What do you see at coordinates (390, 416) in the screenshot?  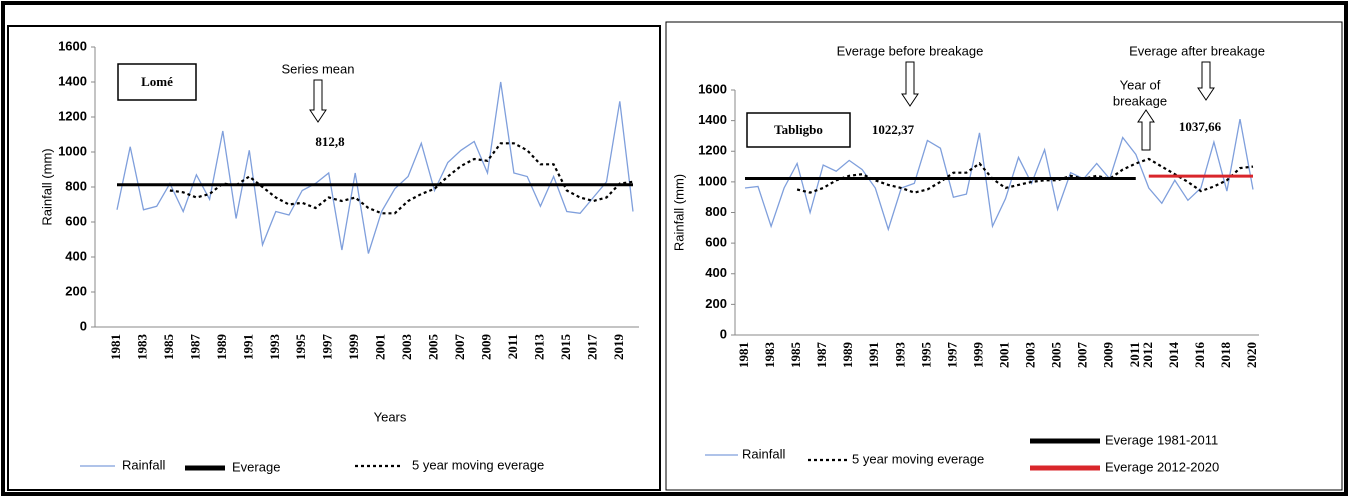 I see `x-axis-label: Years` at bounding box center [390, 416].